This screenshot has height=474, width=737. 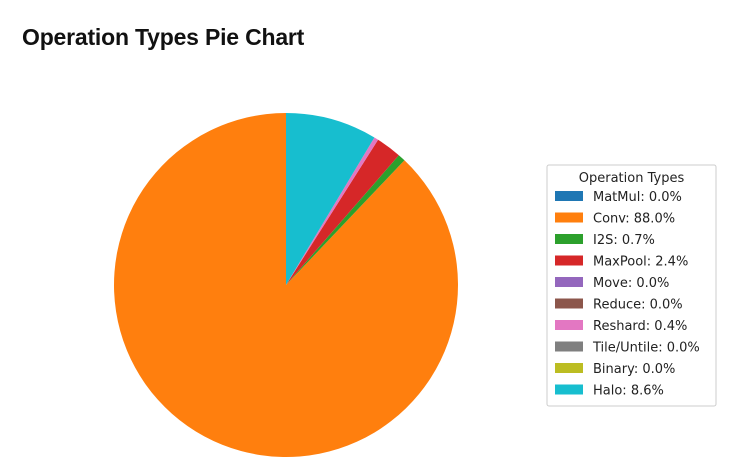 I want to click on legend-label: Conv: 88.0%, so click(x=634, y=219).